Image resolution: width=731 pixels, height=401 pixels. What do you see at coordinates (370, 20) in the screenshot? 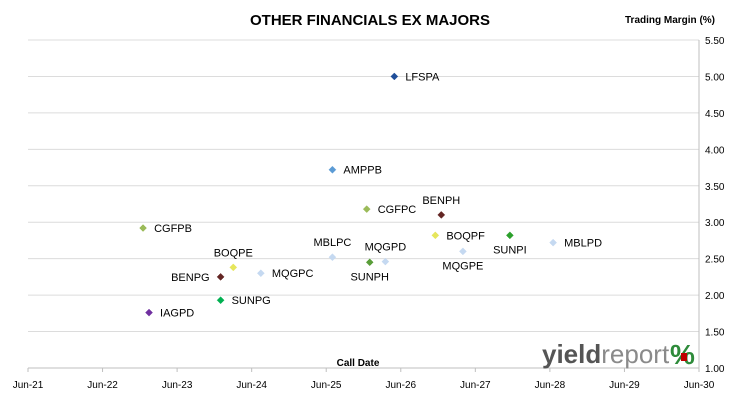
I see `chart-title: OTHER FINANCIALS EX MAJORS` at bounding box center [370, 20].